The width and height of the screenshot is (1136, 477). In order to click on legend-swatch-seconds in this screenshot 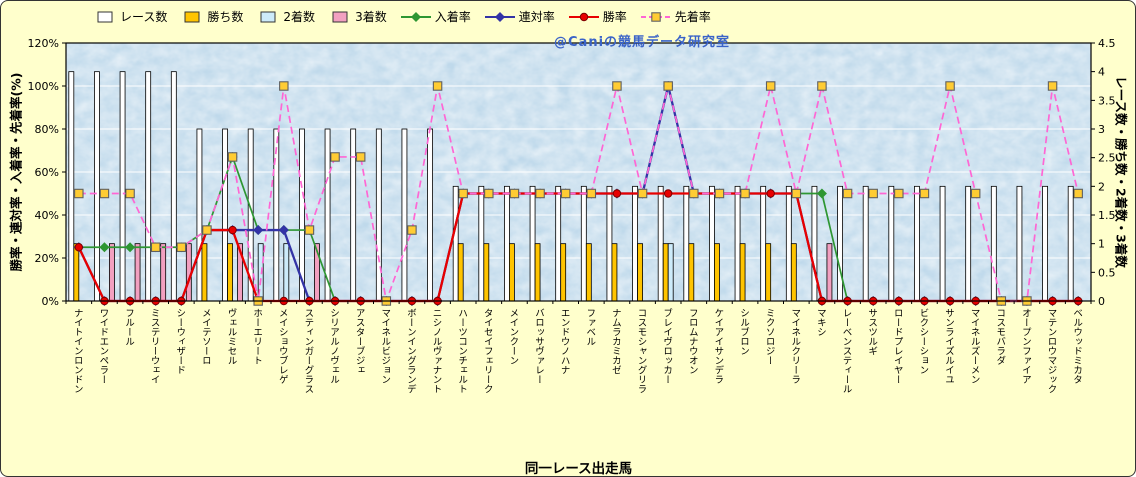, I will do `click(268, 16)`.